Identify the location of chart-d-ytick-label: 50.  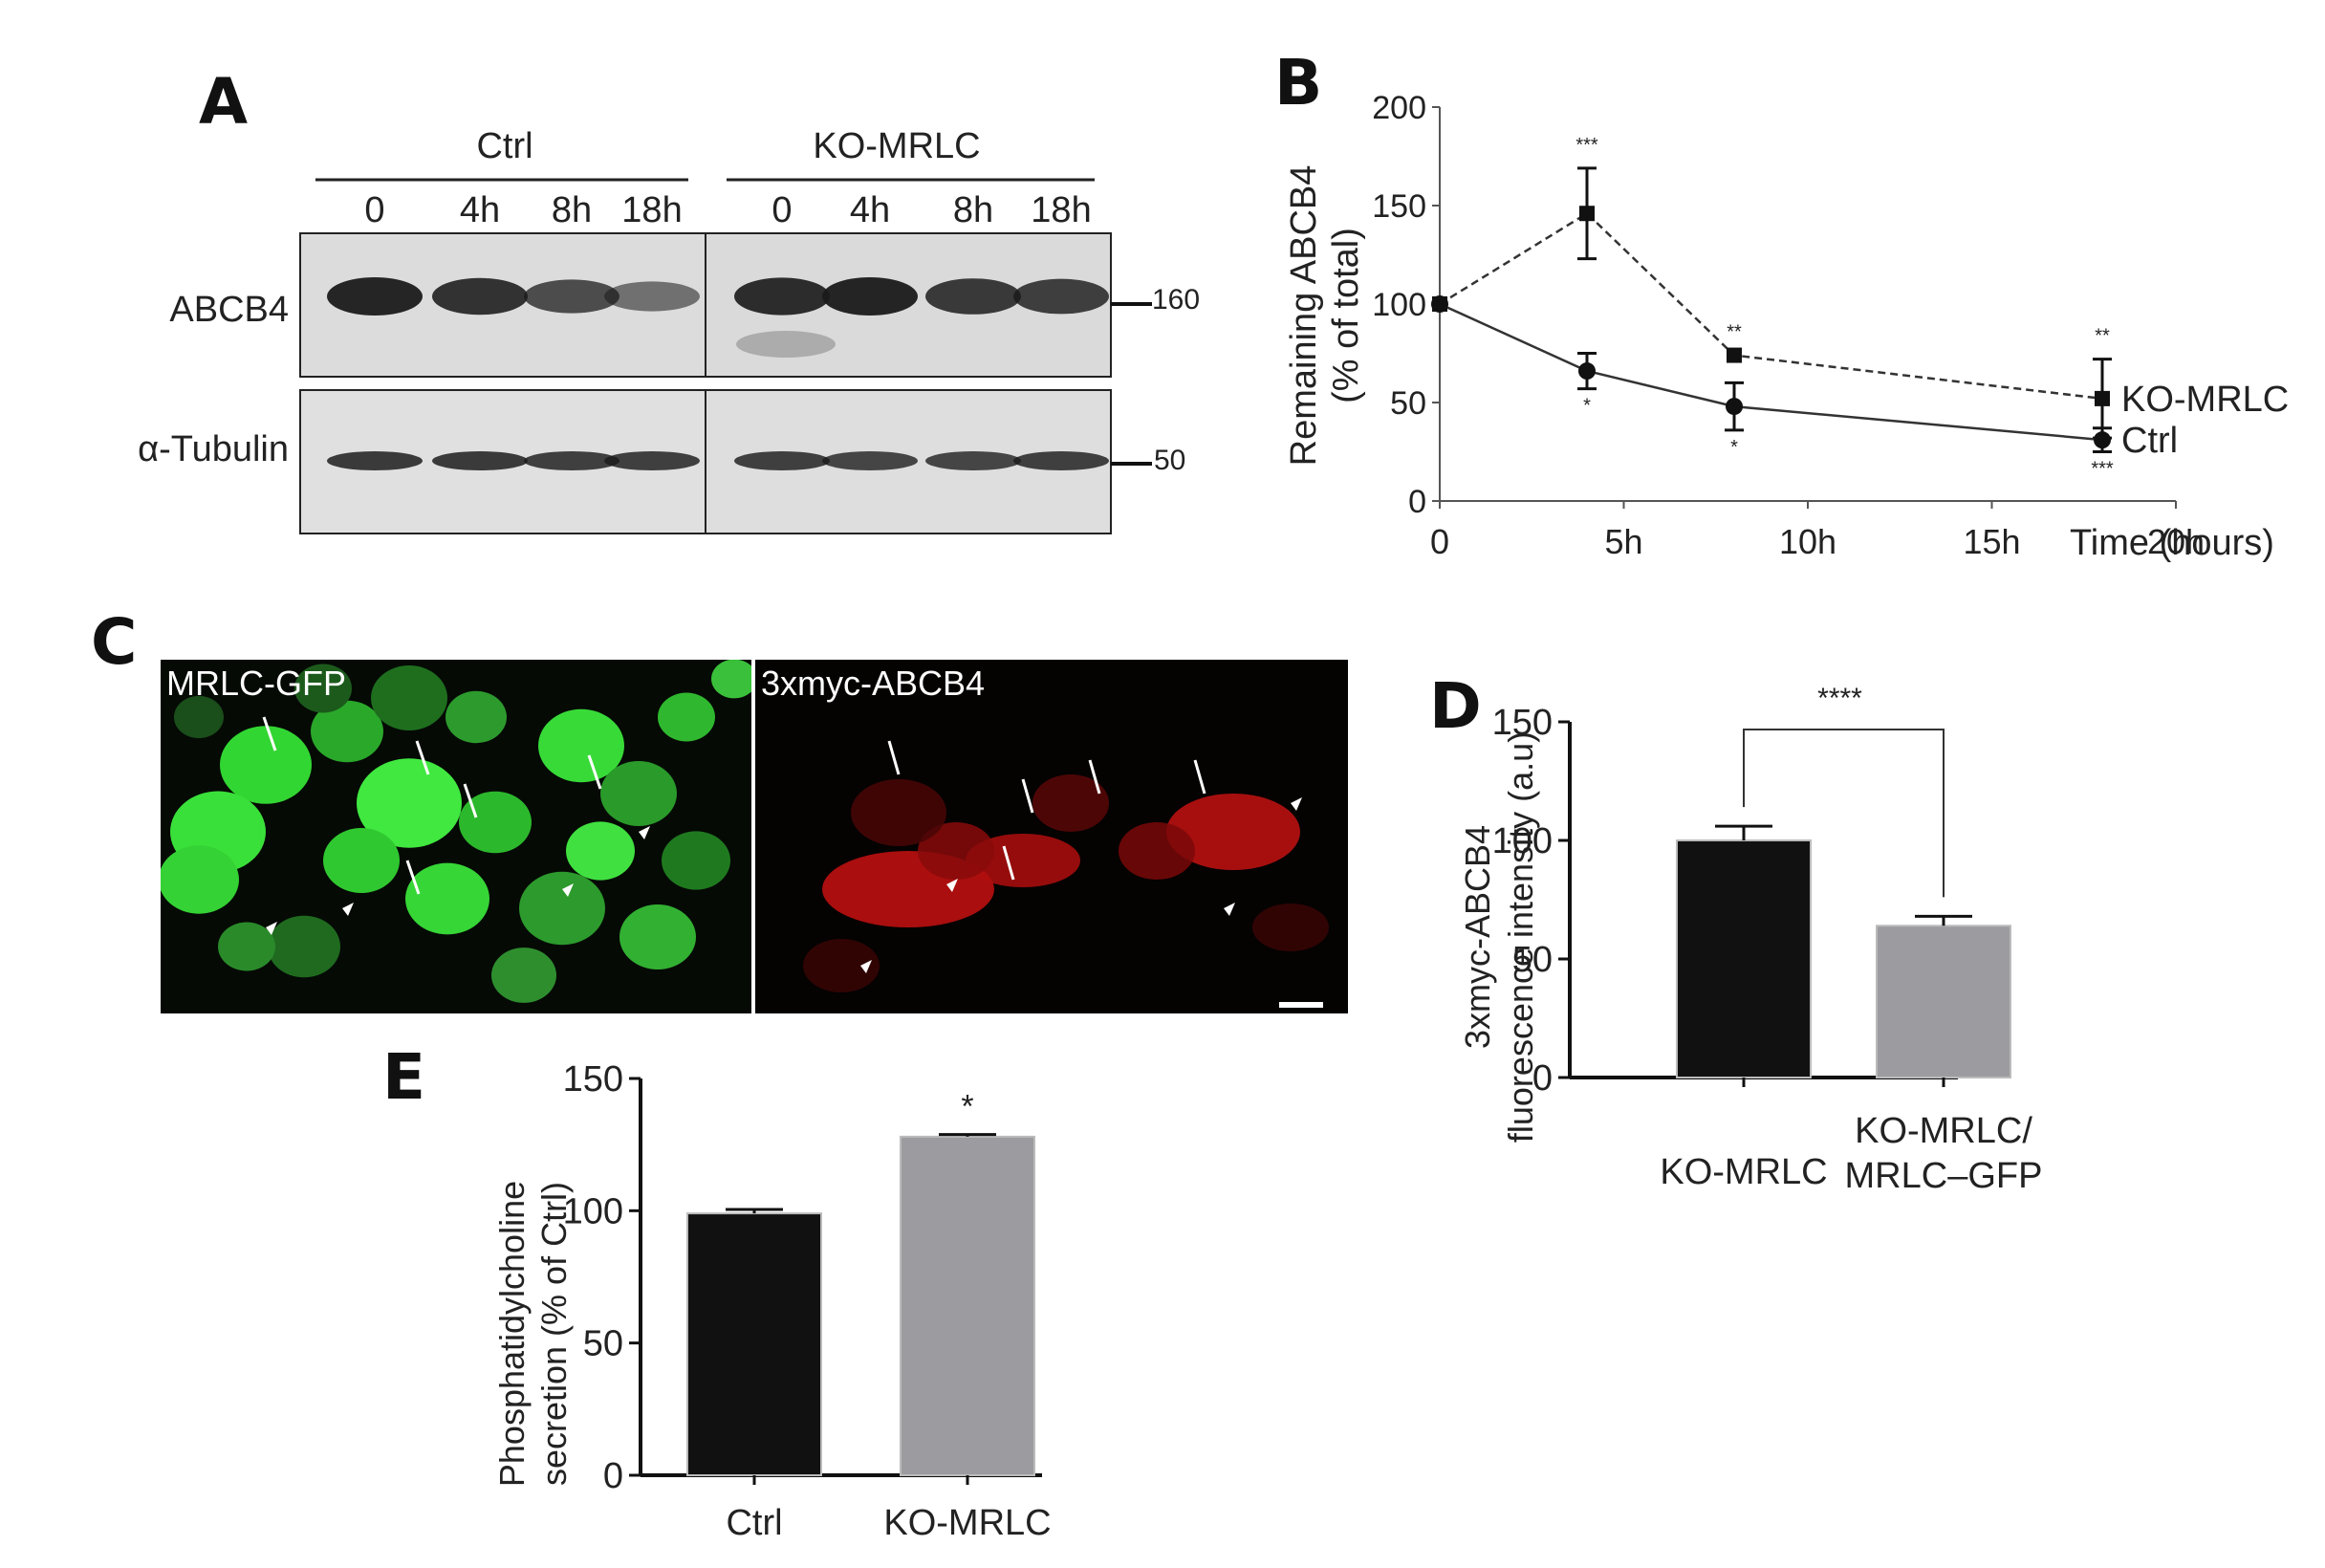
(1533, 960).